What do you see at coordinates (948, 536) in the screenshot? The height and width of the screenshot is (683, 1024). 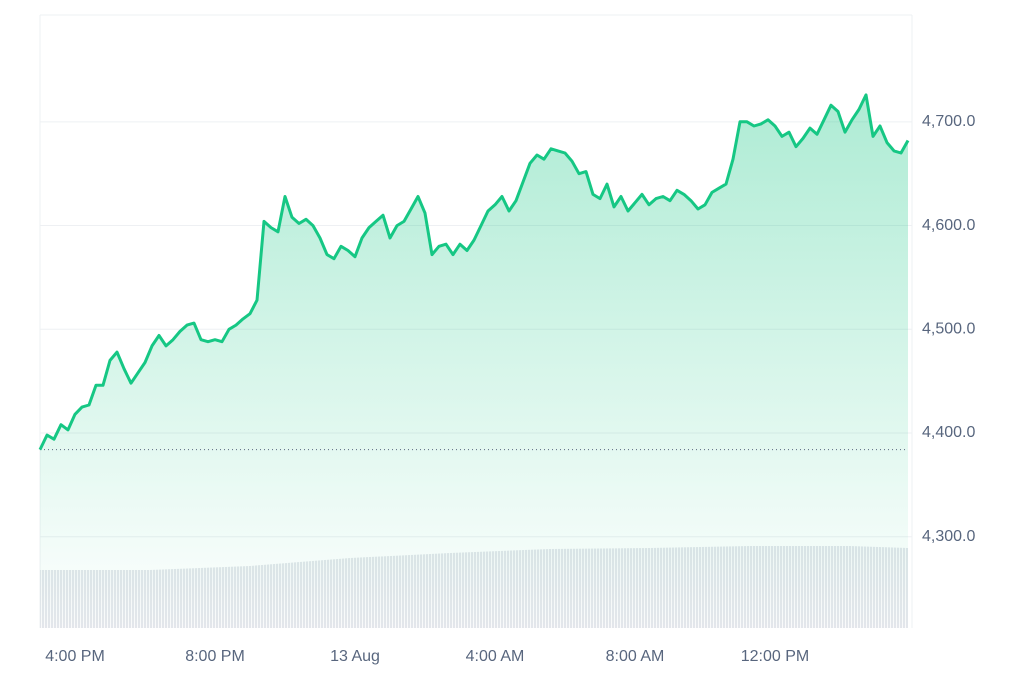 I see `y-tick-label: 4,300.0` at bounding box center [948, 536].